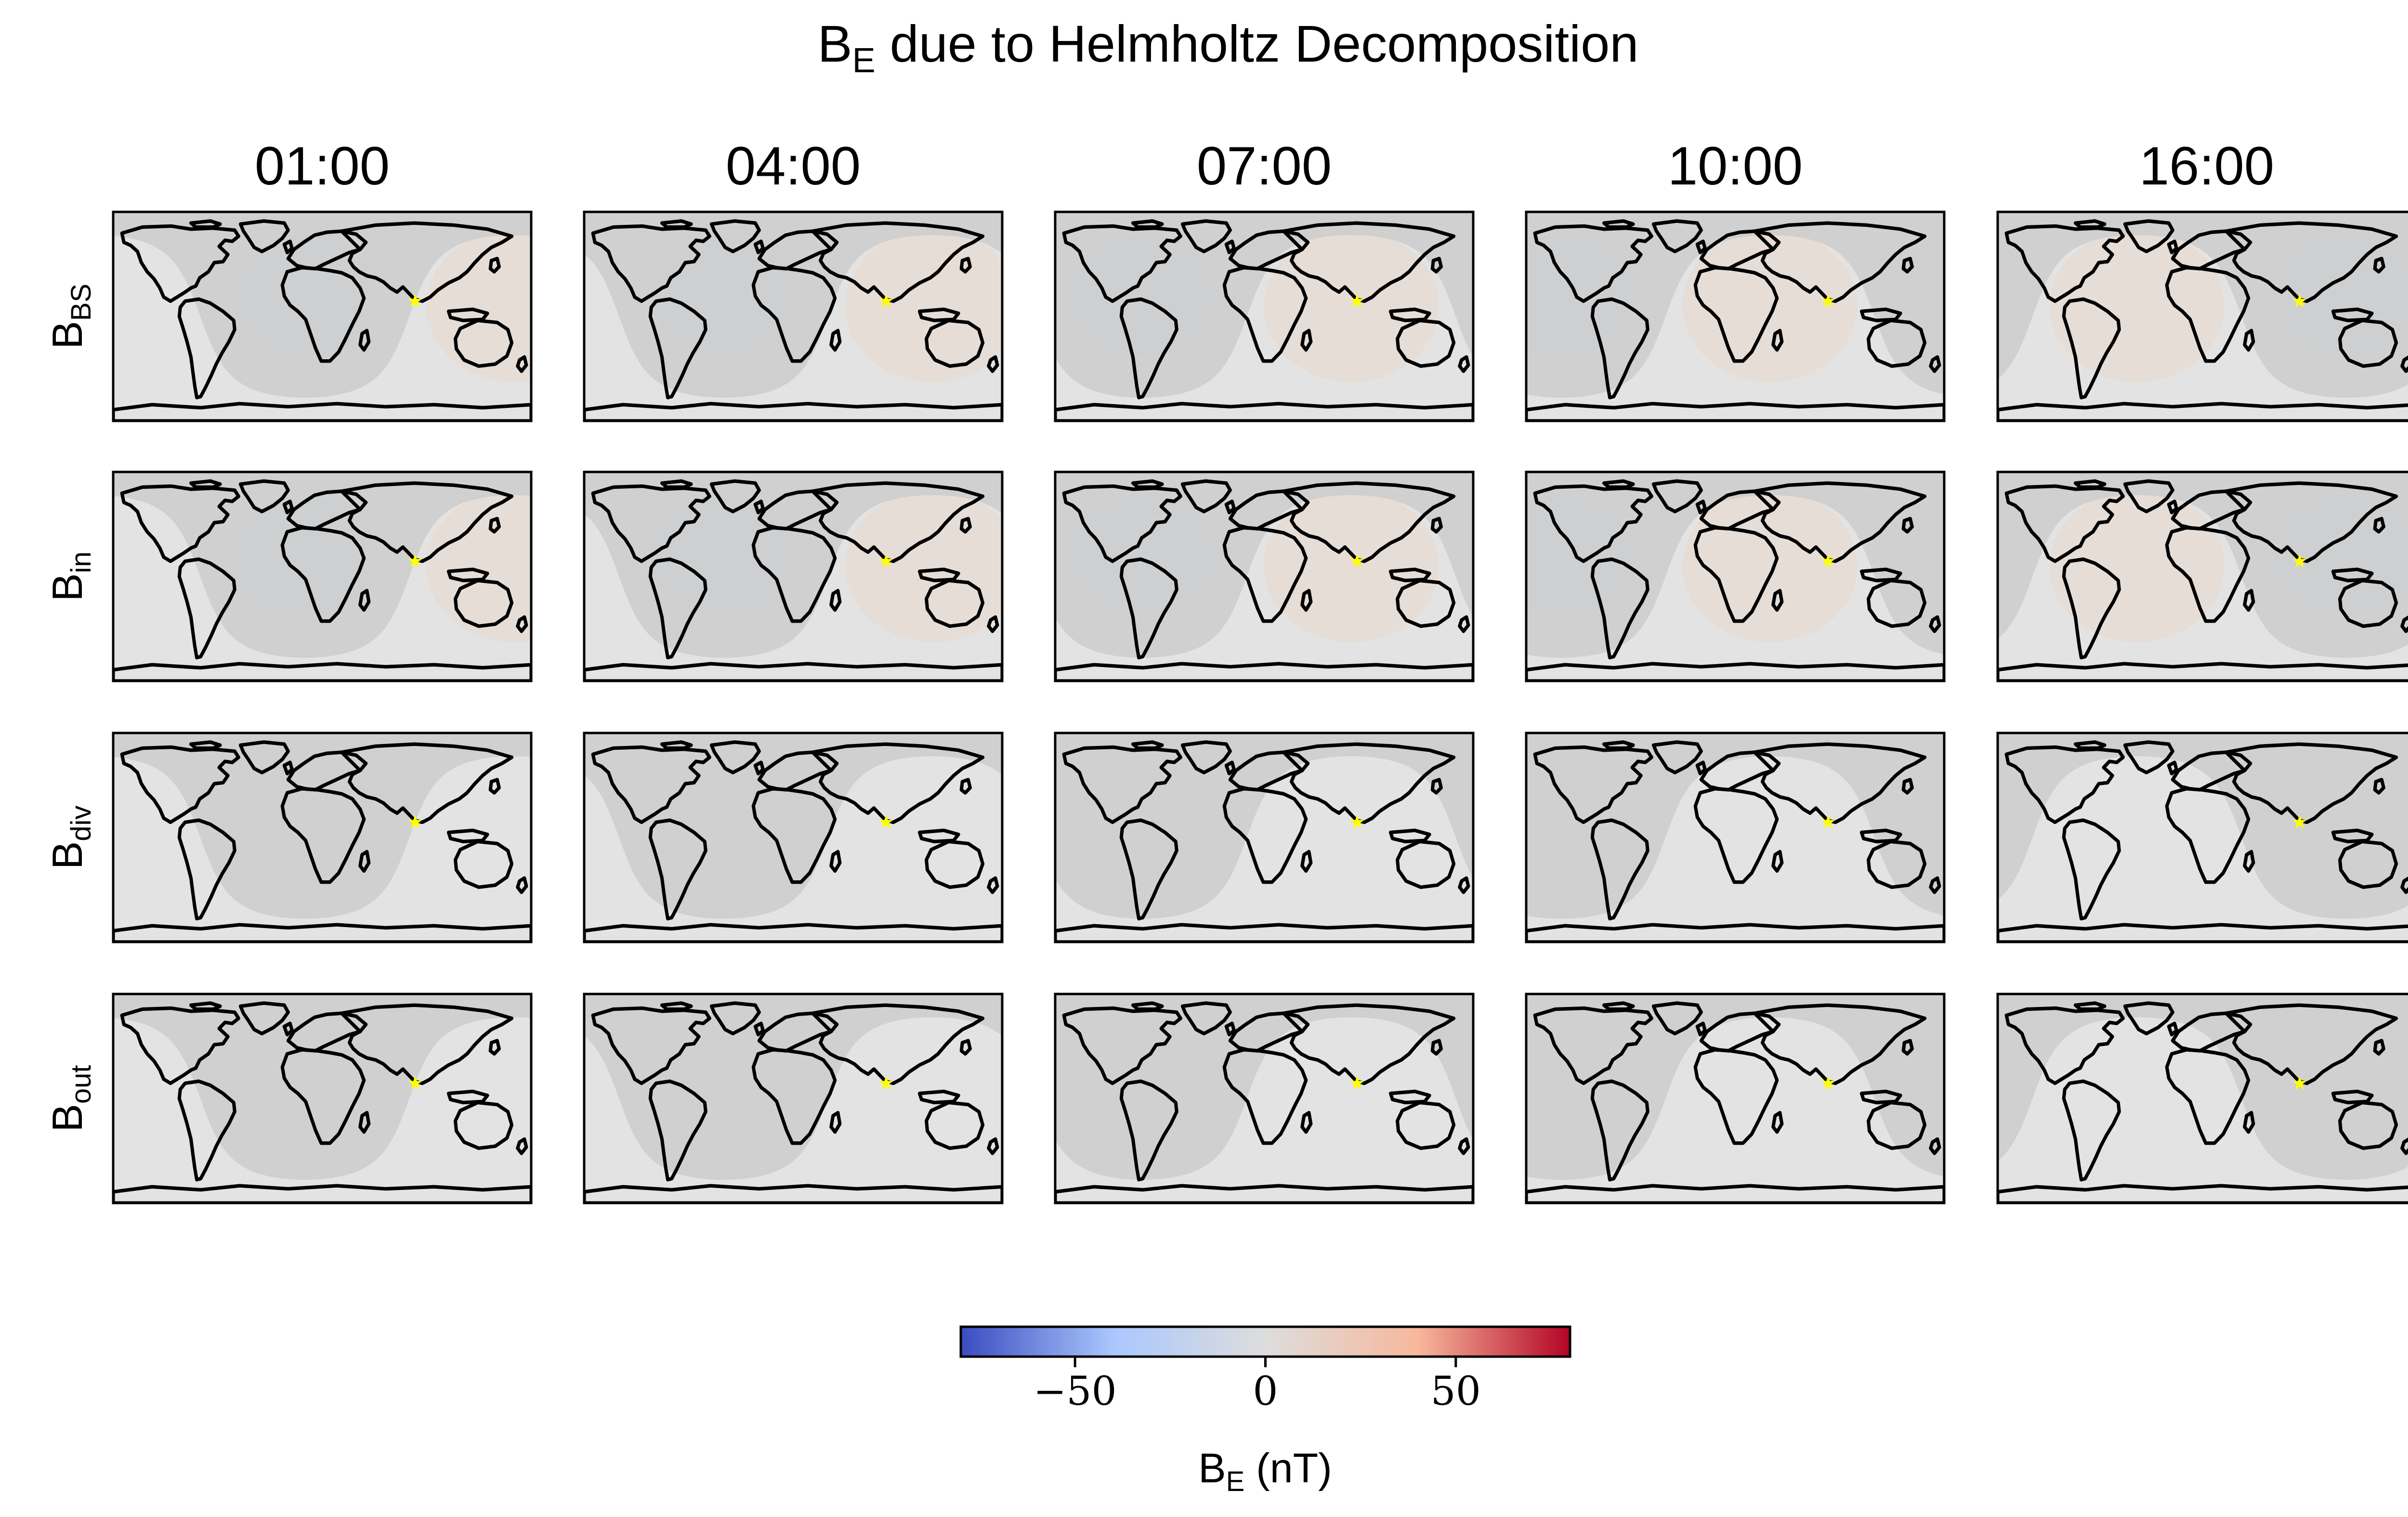 Image resolution: width=2408 pixels, height=1517 pixels. What do you see at coordinates (835, 43) in the screenshot?
I see `figure-title-main: B` at bounding box center [835, 43].